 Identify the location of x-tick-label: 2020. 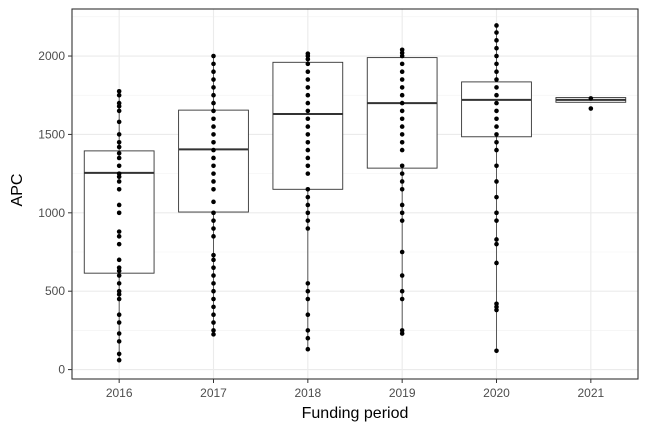
(496, 393).